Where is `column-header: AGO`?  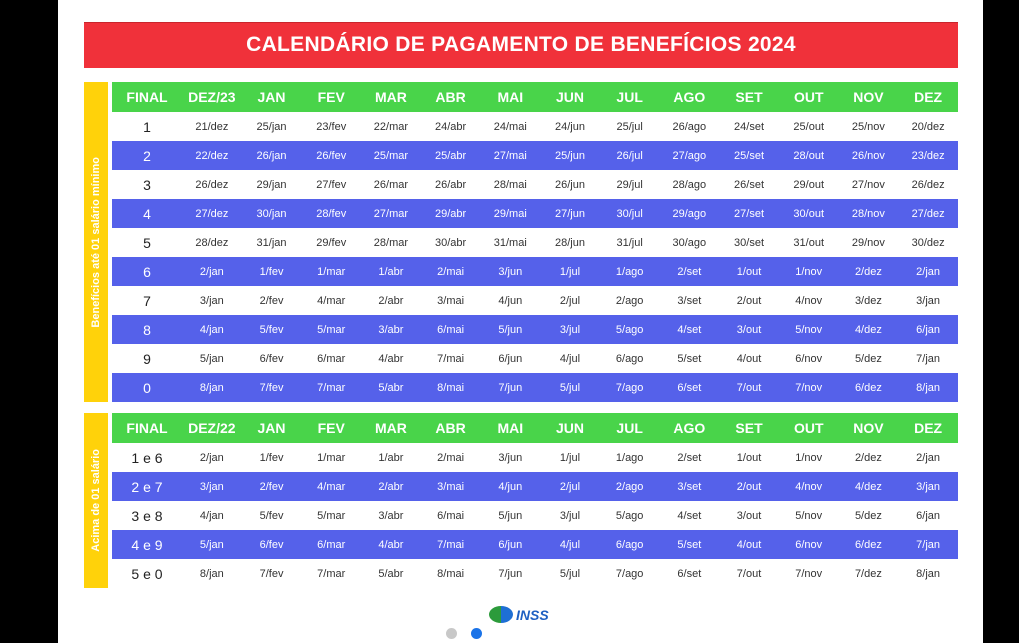
column-header: AGO is located at coordinates (689, 97).